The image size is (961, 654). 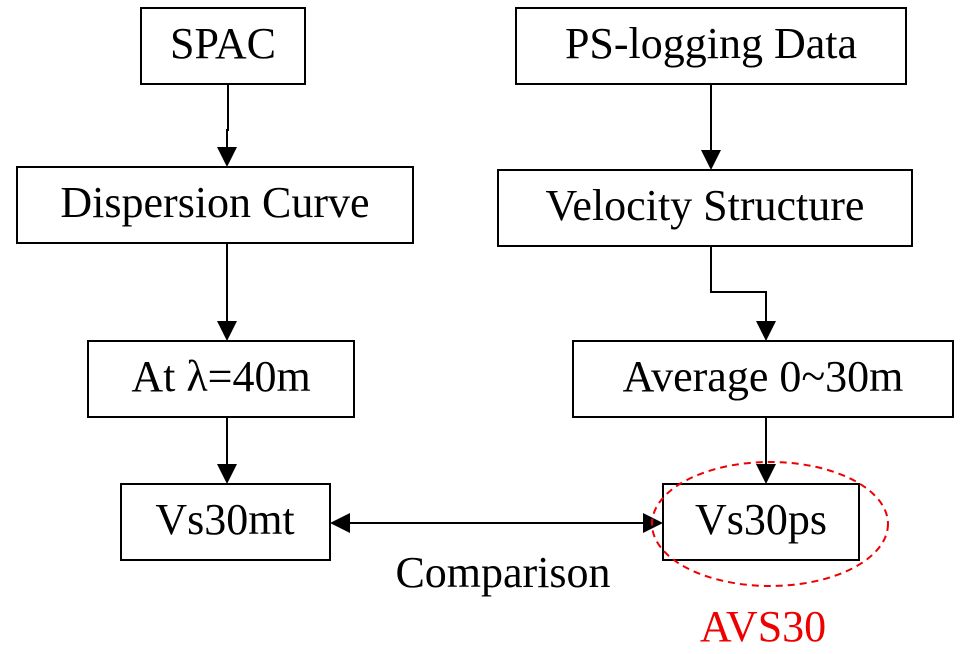 I want to click on node-label: Average 0~30m, so click(x=763, y=376).